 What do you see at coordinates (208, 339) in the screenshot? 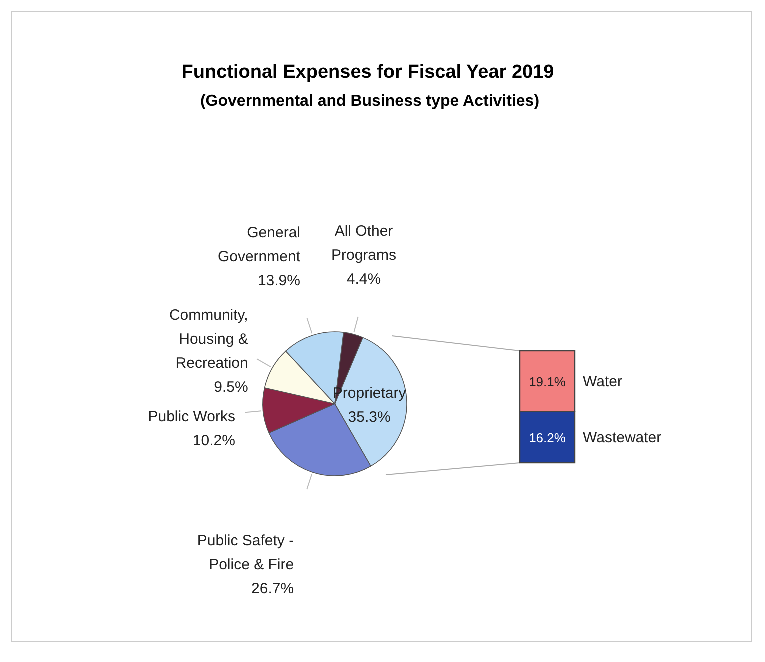
I see `slice-label: Community, Housing & Recreation` at bounding box center [208, 339].